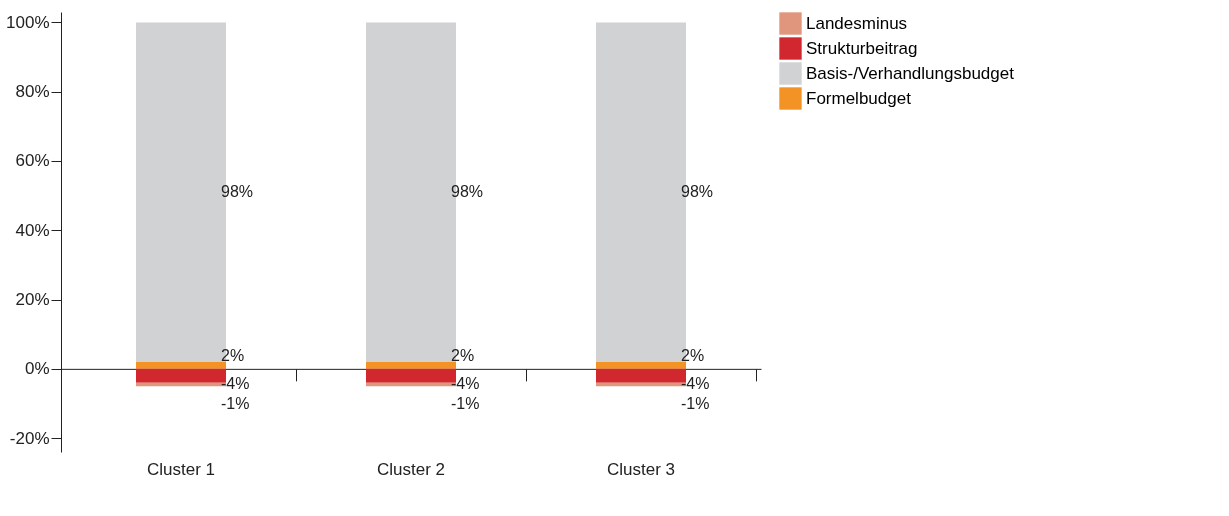 The height and width of the screenshot is (516, 1229). Describe the element at coordinates (28, 22) in the screenshot. I see `y-tick-label: 100%` at that location.